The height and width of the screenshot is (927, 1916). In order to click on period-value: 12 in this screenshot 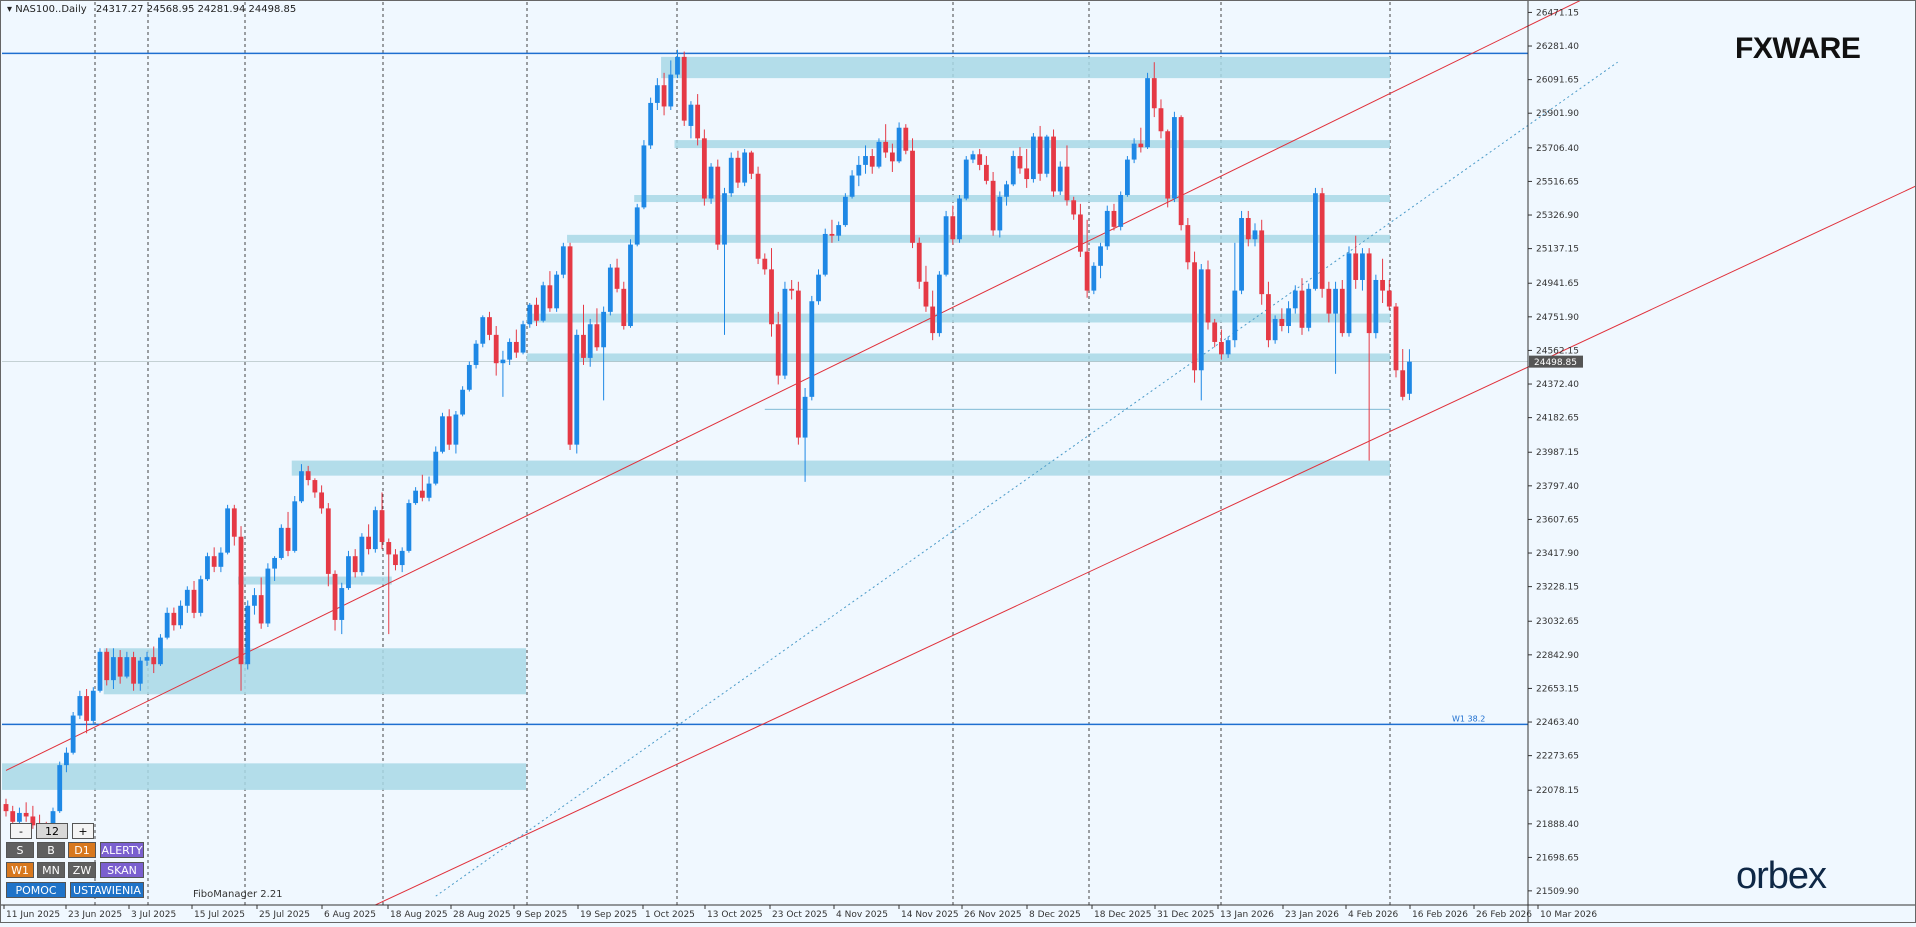, I will do `click(52, 831)`.